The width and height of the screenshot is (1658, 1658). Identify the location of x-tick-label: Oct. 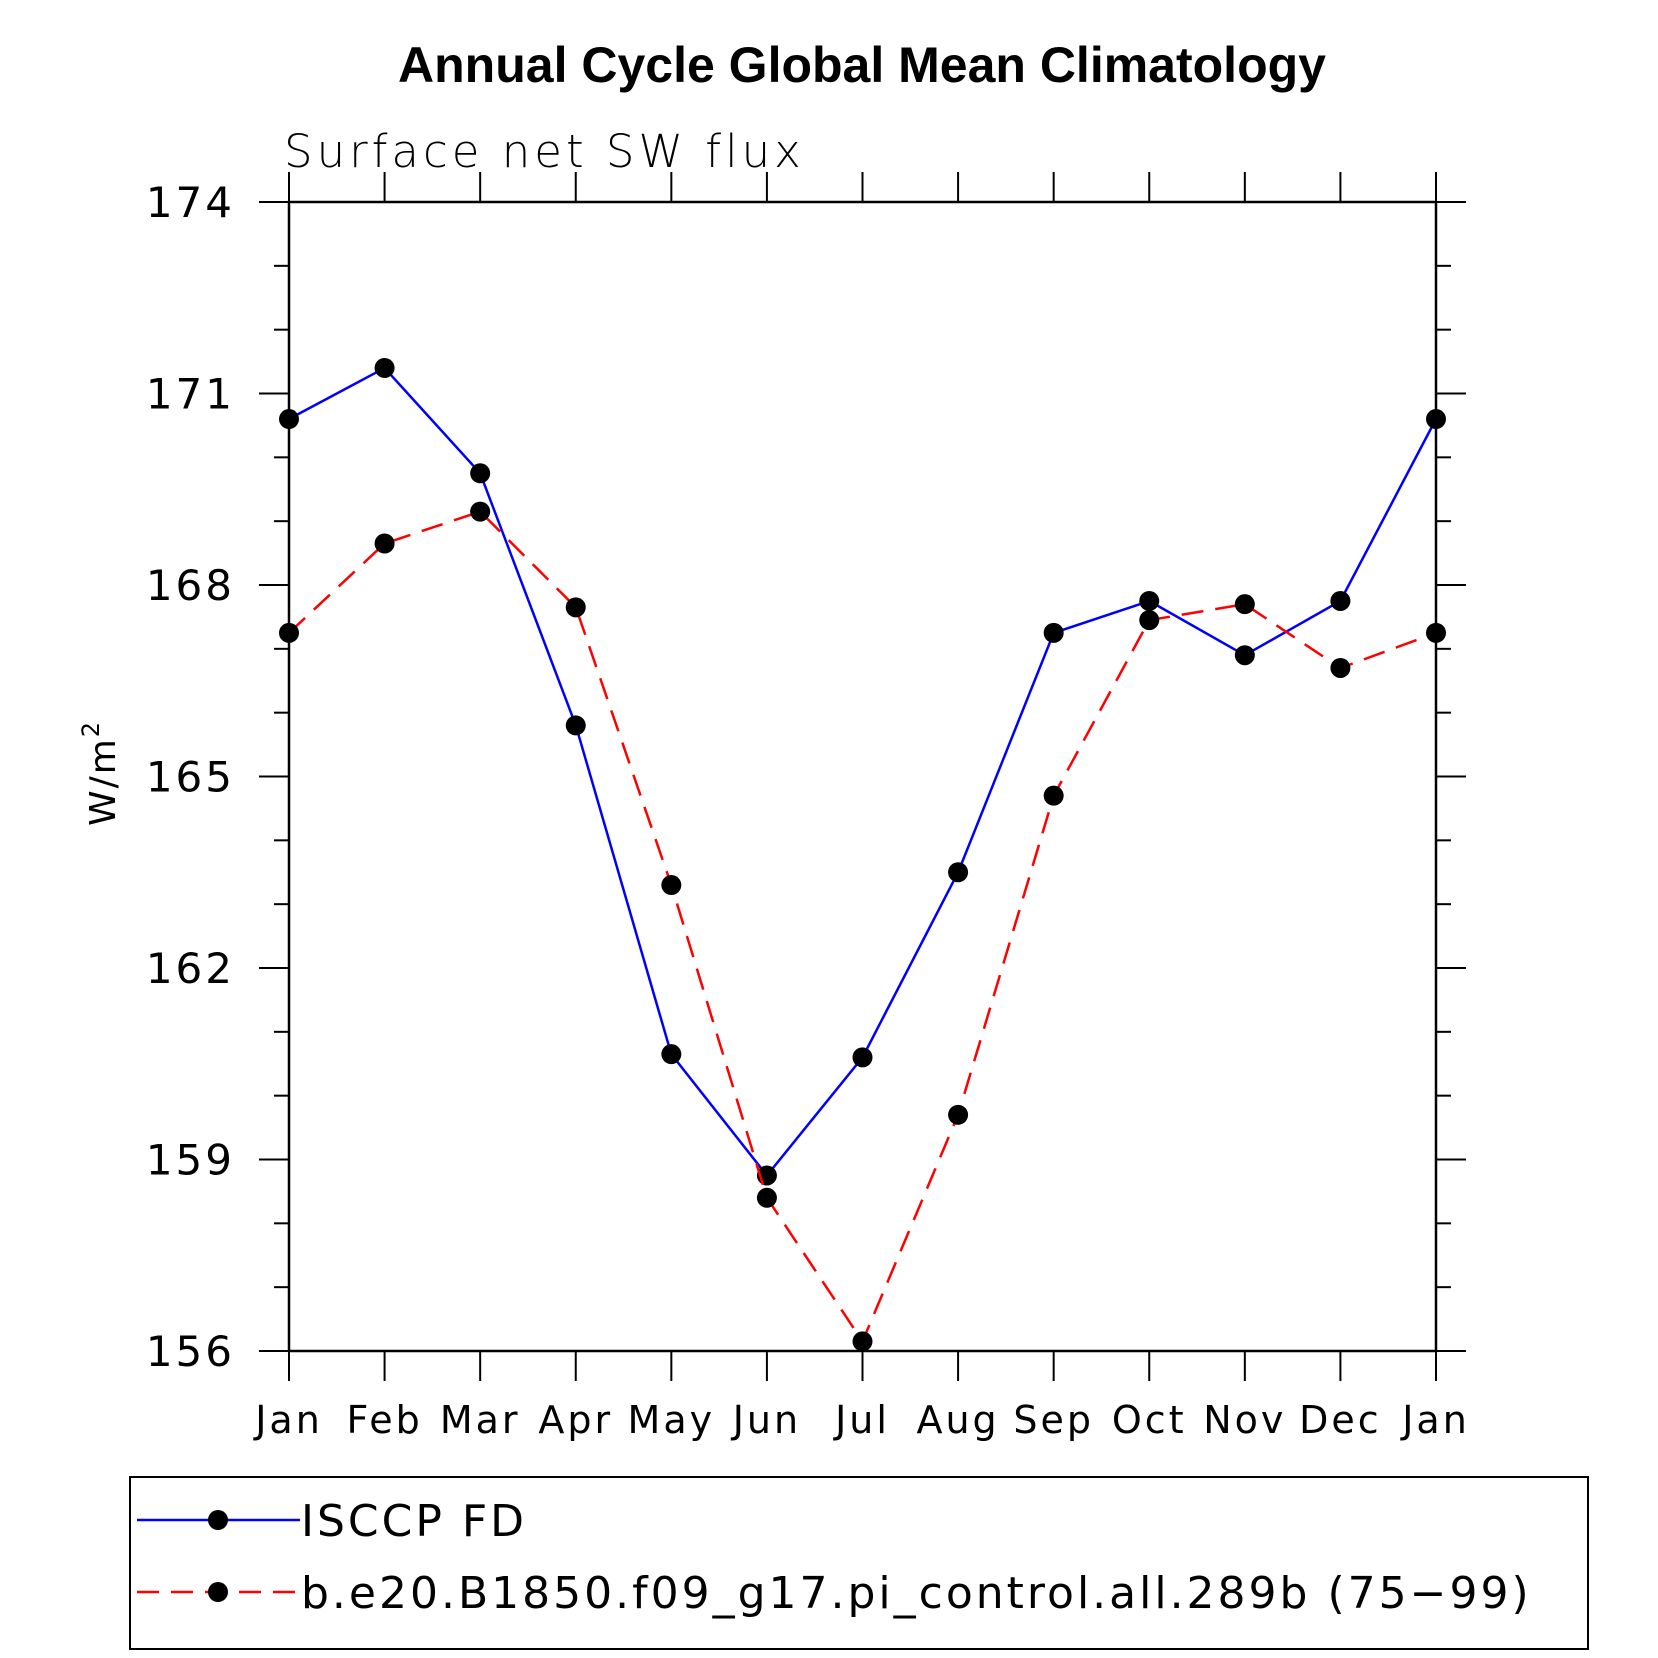
(1149, 1420).